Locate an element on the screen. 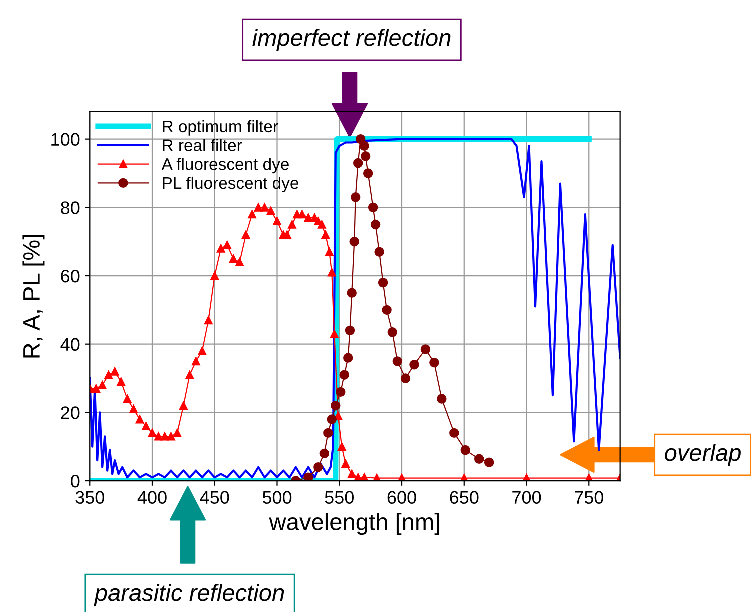 The image size is (751, 612). x-tick-label: 550 is located at coordinates (339, 497).